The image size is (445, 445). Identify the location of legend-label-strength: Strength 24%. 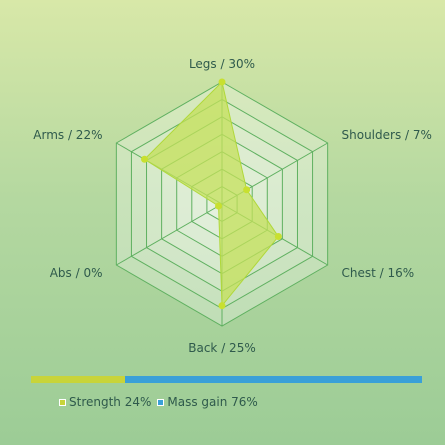
(110, 402).